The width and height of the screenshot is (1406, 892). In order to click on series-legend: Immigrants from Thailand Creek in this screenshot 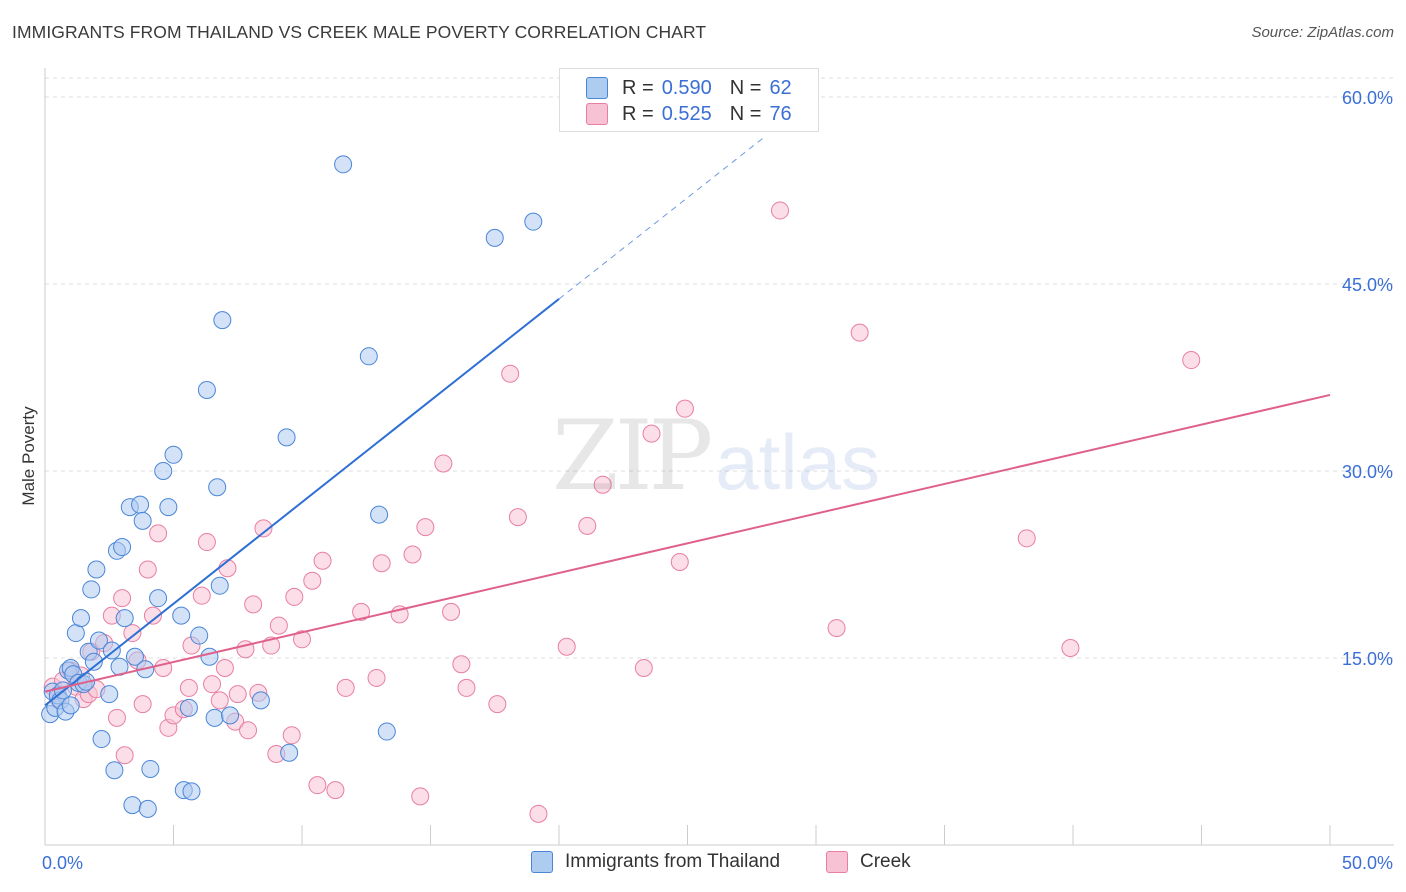, I will do `click(703, 865)`.